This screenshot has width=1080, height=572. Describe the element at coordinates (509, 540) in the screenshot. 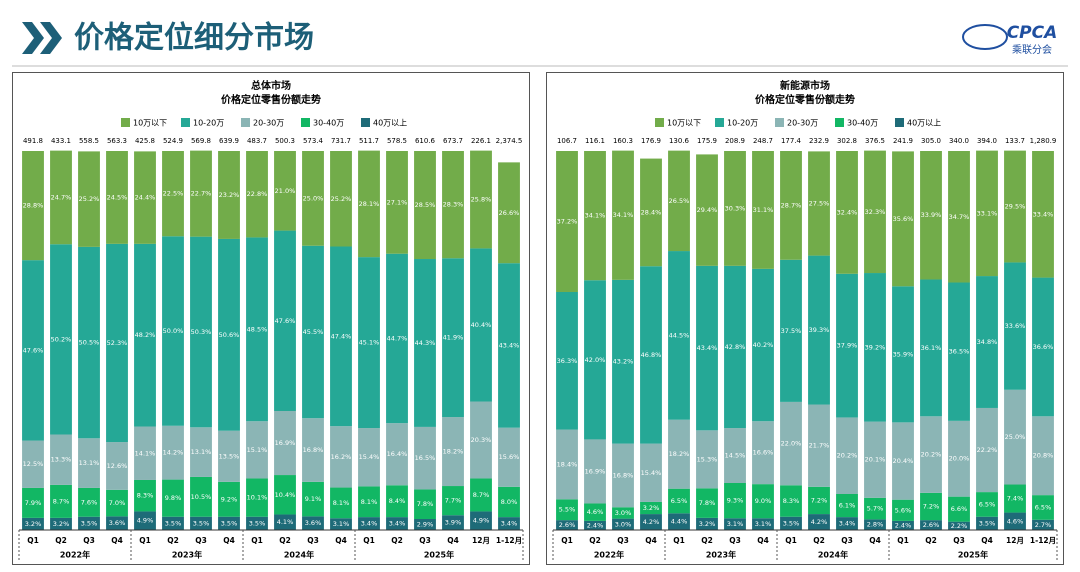

I see `x-tick-label: 1-12月` at that location.